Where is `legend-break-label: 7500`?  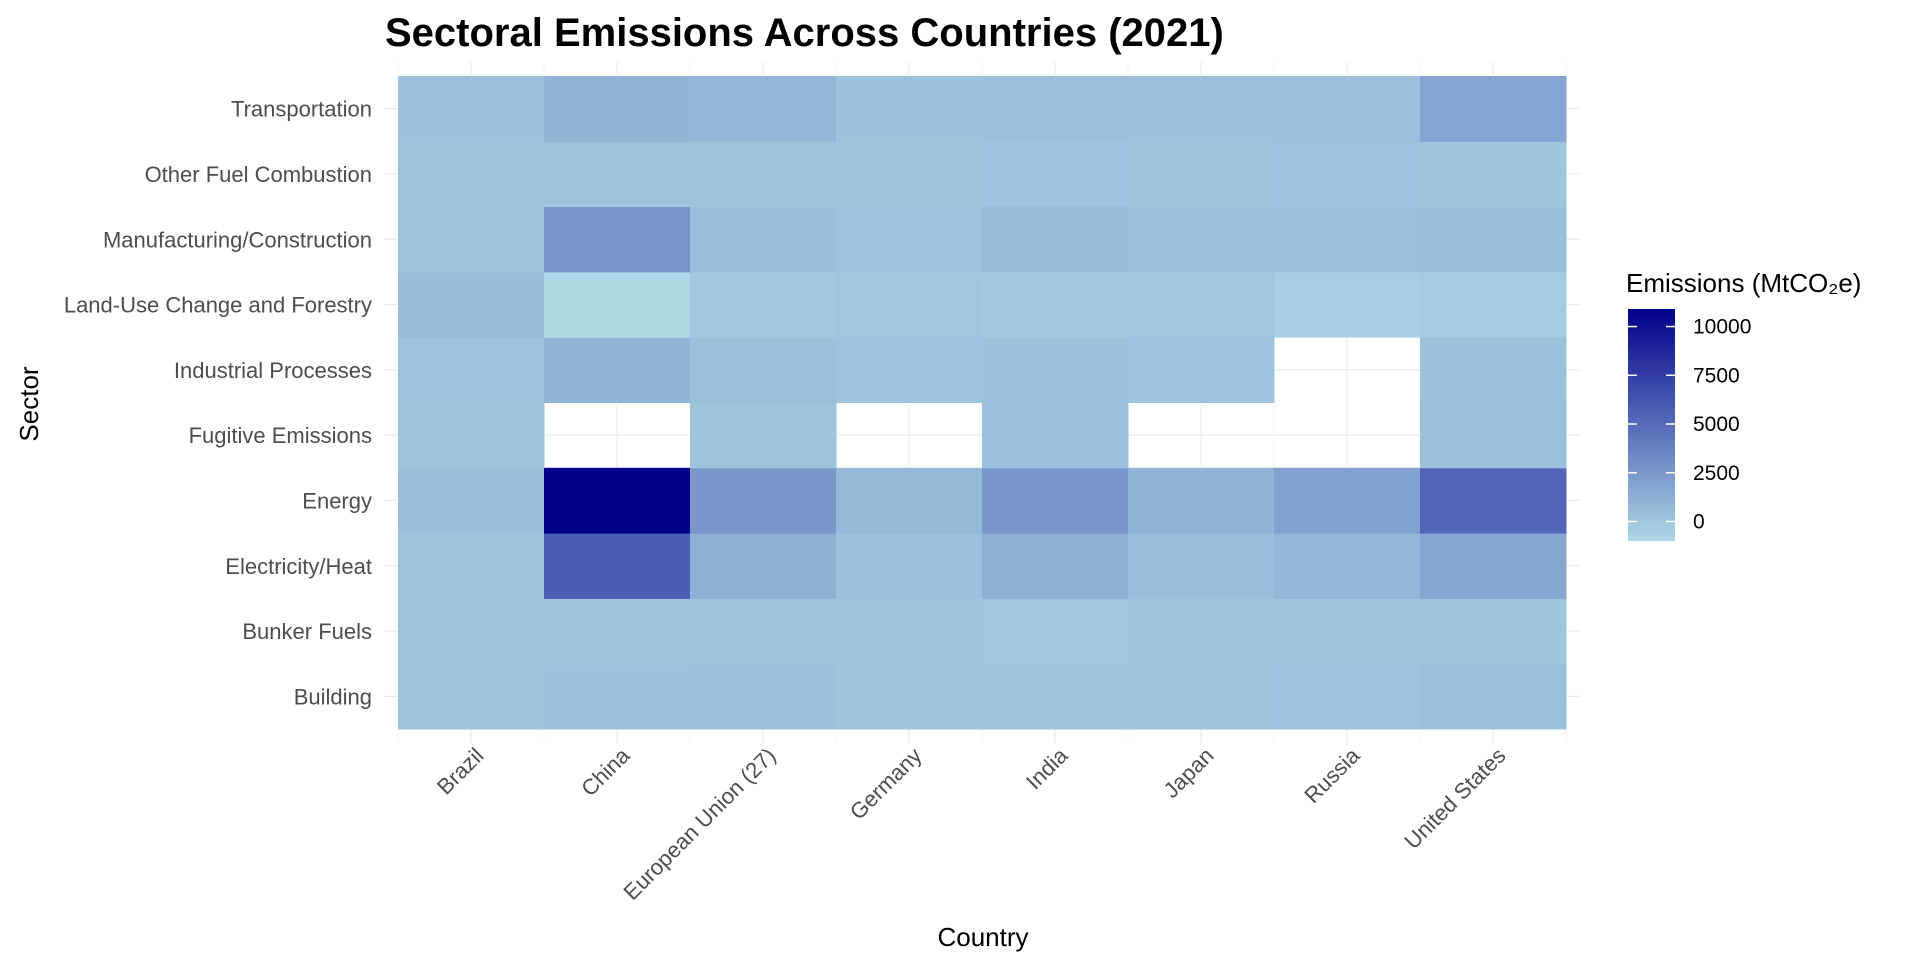 legend-break-label: 7500 is located at coordinates (1716, 375).